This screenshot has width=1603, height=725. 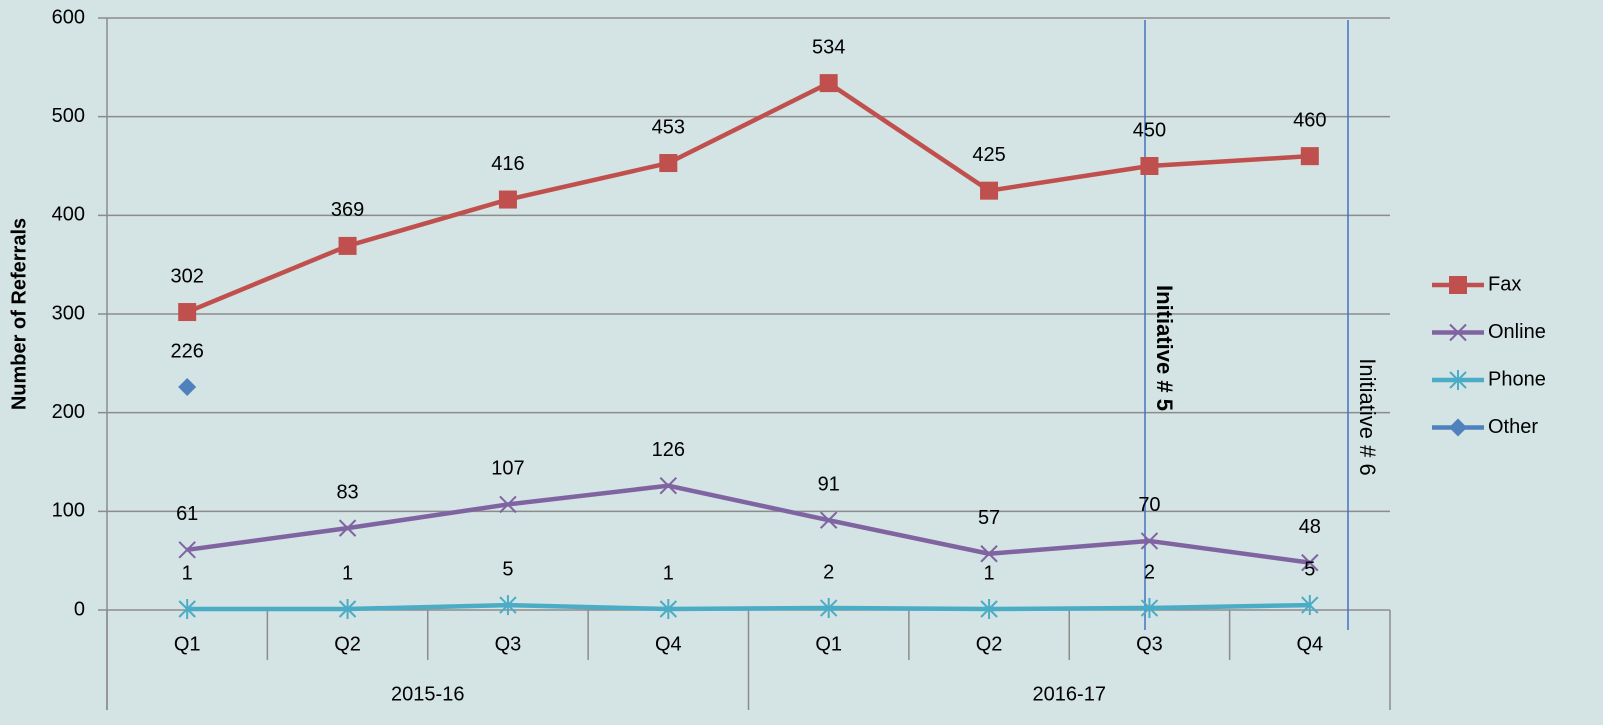 I want to click on data-label: 369, so click(x=347, y=210).